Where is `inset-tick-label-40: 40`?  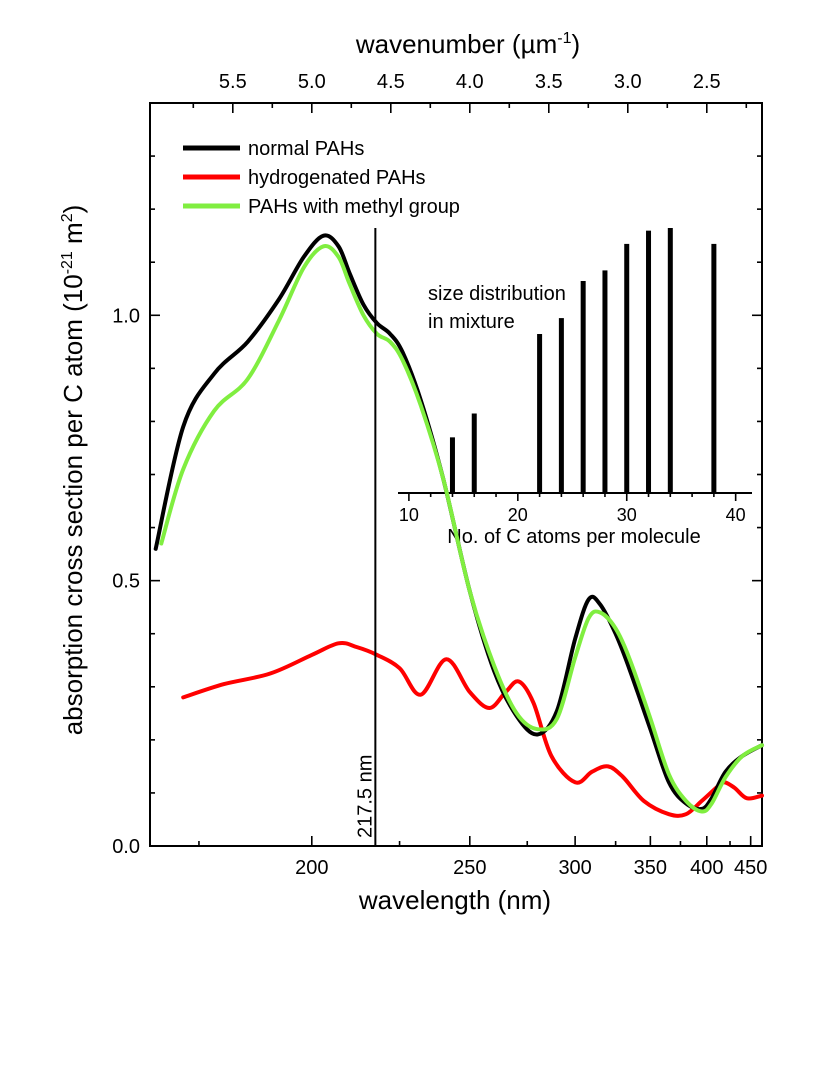
inset-tick-label-40: 40 is located at coordinates (736, 515).